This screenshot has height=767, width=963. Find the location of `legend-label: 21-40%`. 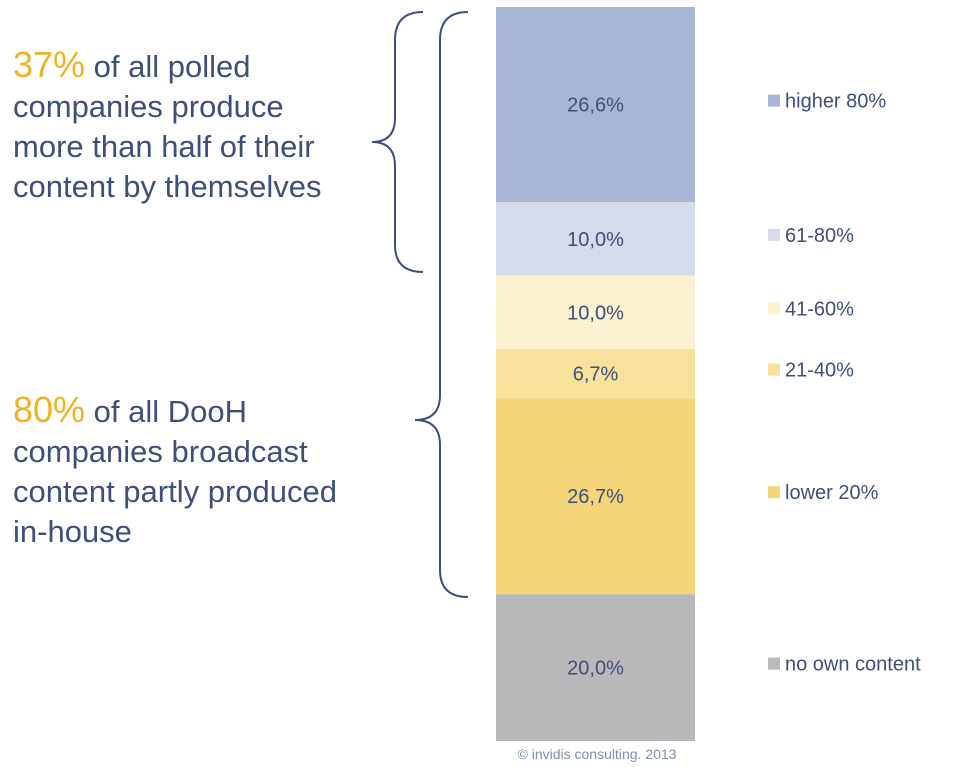

legend-label: 21-40% is located at coordinates (819, 371).